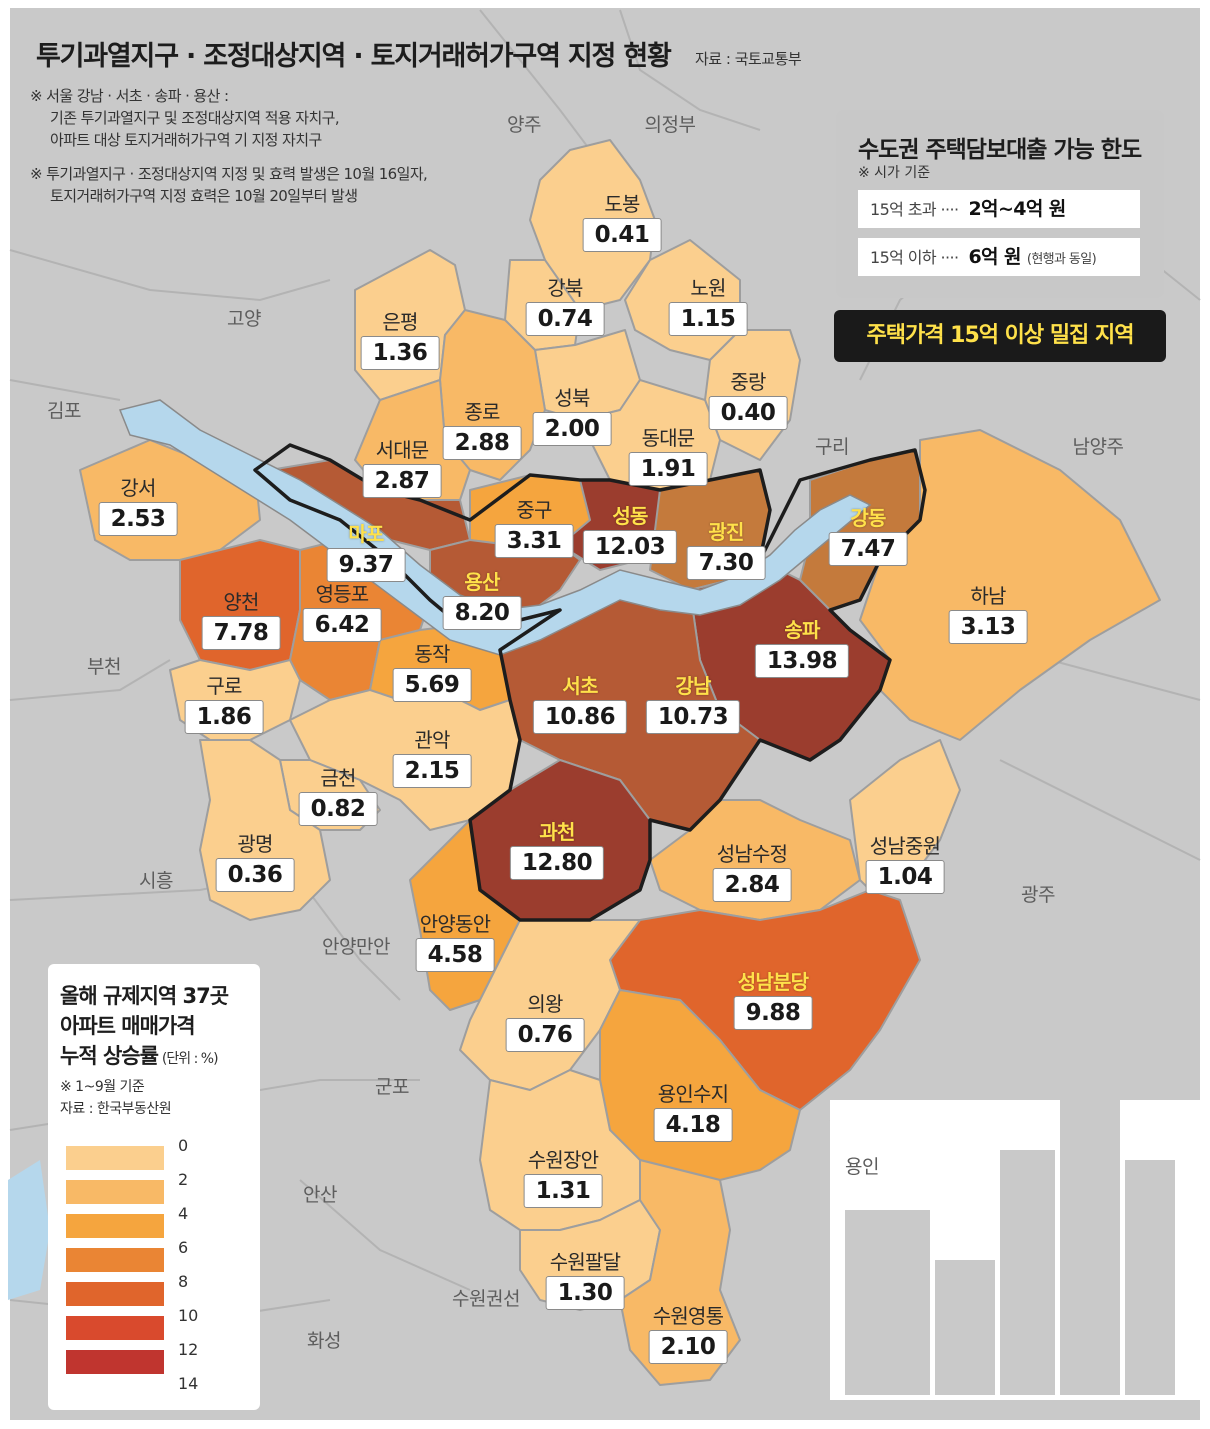 The width and height of the screenshot is (1210, 1429). Describe the element at coordinates (432, 771) in the screenshot. I see `district-value: 2.15` at that location.